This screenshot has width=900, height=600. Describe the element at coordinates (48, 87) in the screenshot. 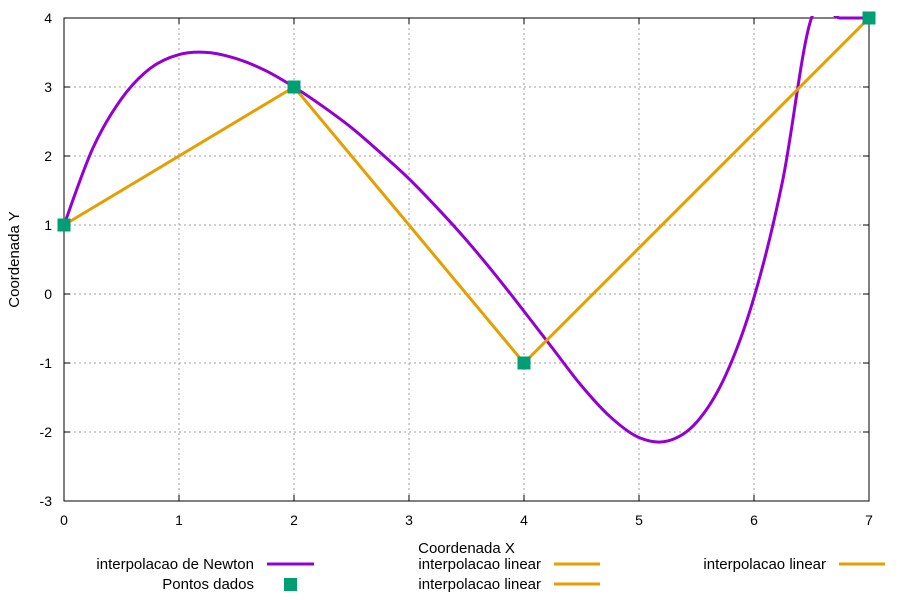

I see `y-tick-label: 3` at that location.